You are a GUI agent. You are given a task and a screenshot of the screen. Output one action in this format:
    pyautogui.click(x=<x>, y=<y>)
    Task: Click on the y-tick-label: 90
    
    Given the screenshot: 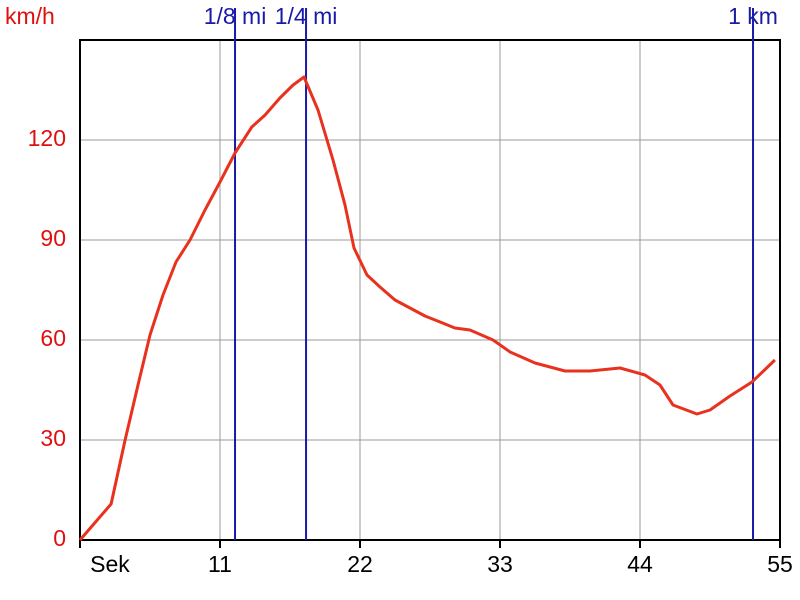 What is the action you would take?
    pyautogui.click(x=53, y=238)
    